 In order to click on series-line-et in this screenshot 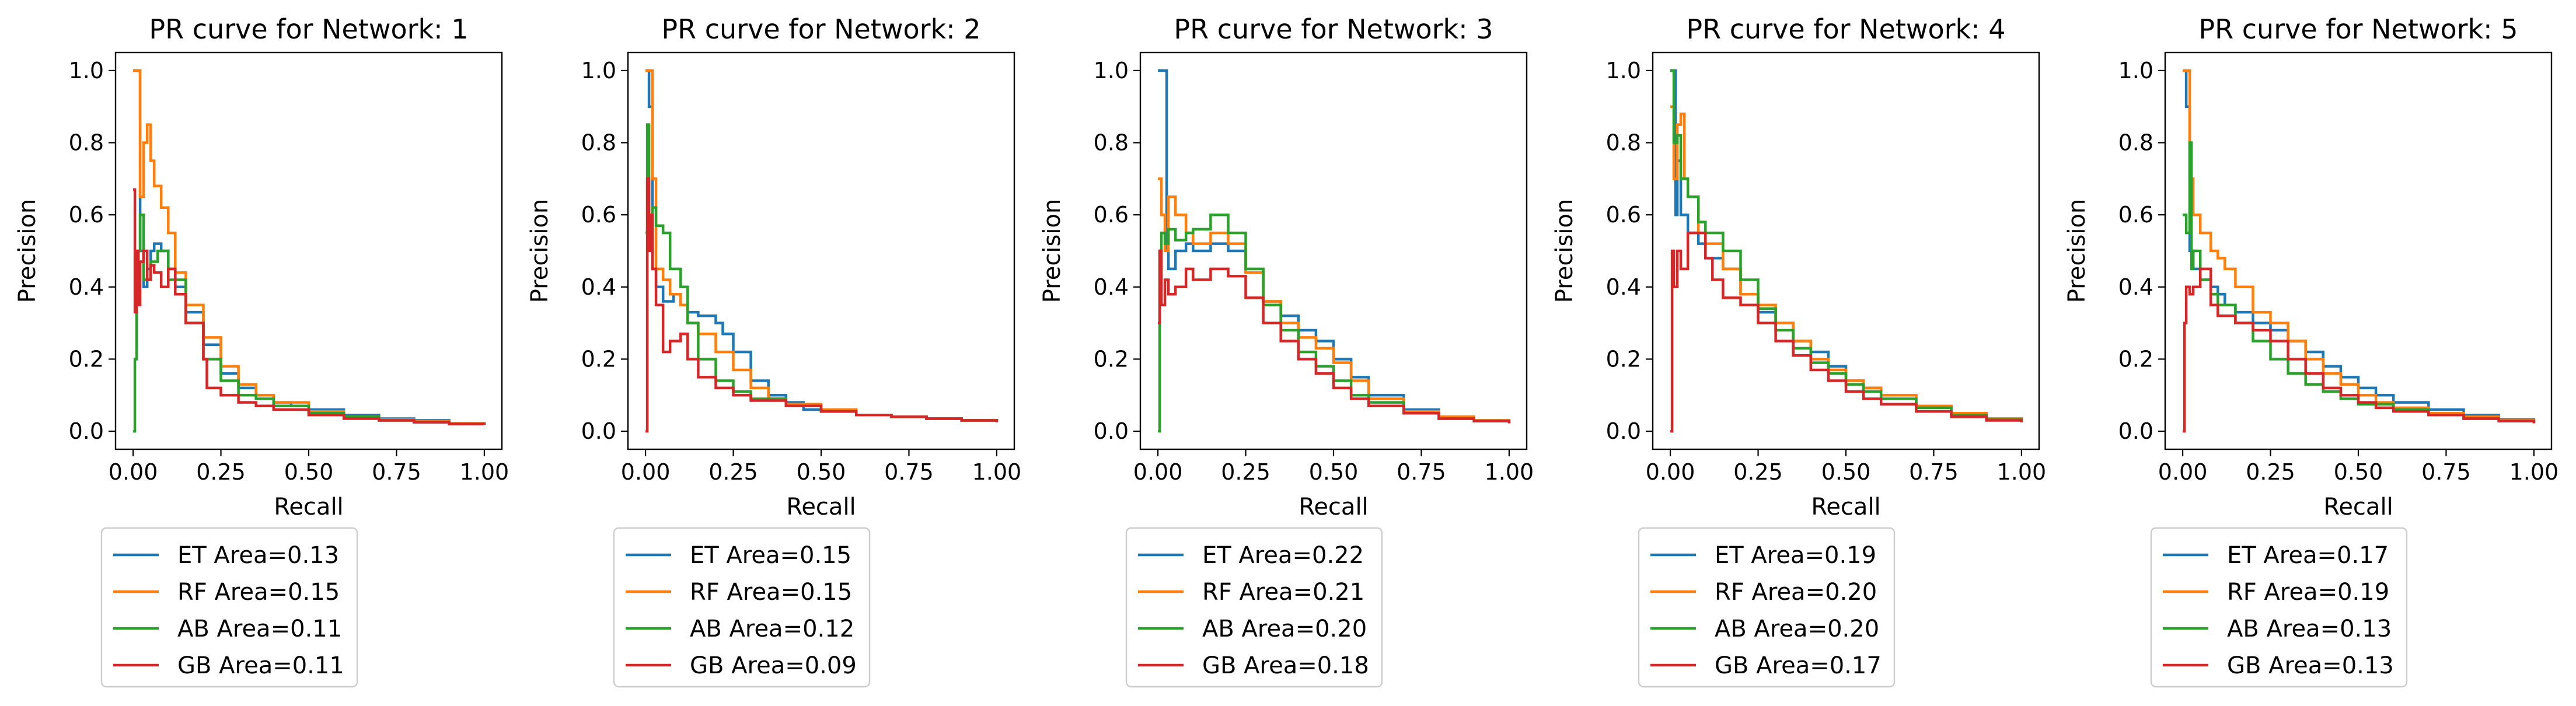, I will do `click(309, 247)`.